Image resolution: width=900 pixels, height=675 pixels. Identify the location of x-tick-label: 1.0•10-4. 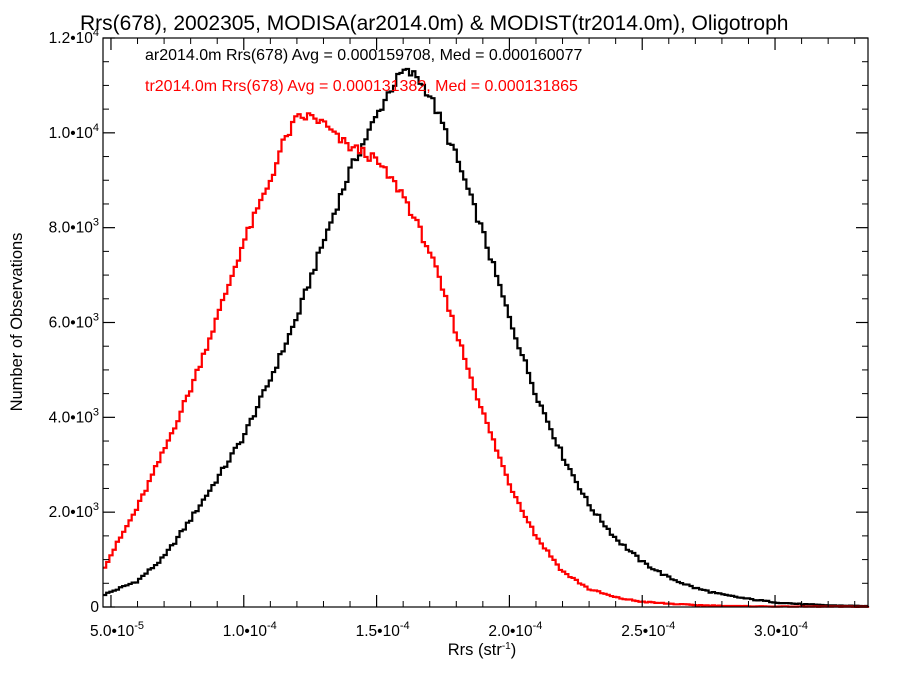
(250, 630).